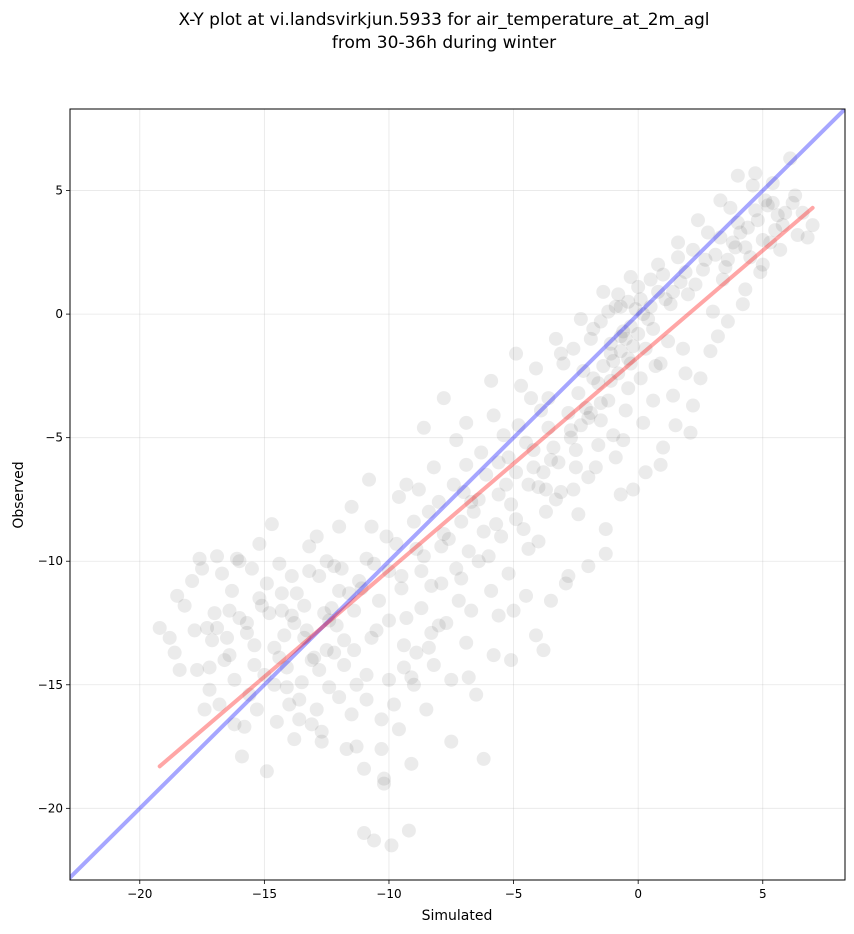 The height and width of the screenshot is (934, 854). I want to click on y-axis-label: Observed, so click(19, 494).